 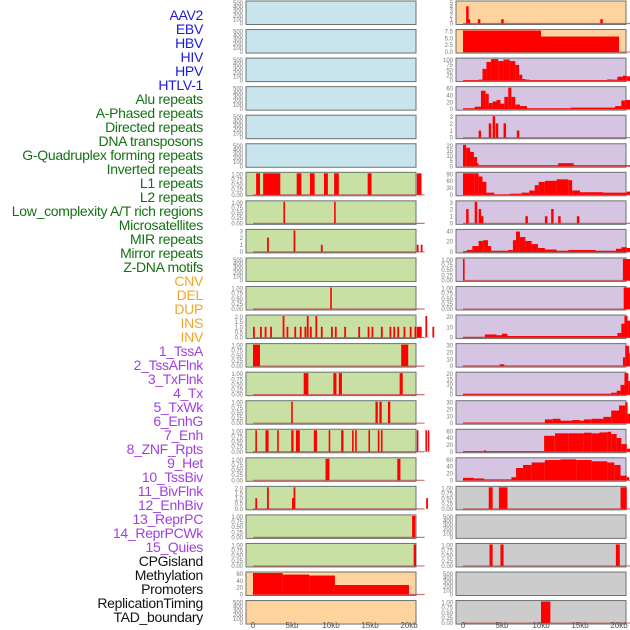 I want to click on y-tick-label: 500, so click(x=238, y=4).